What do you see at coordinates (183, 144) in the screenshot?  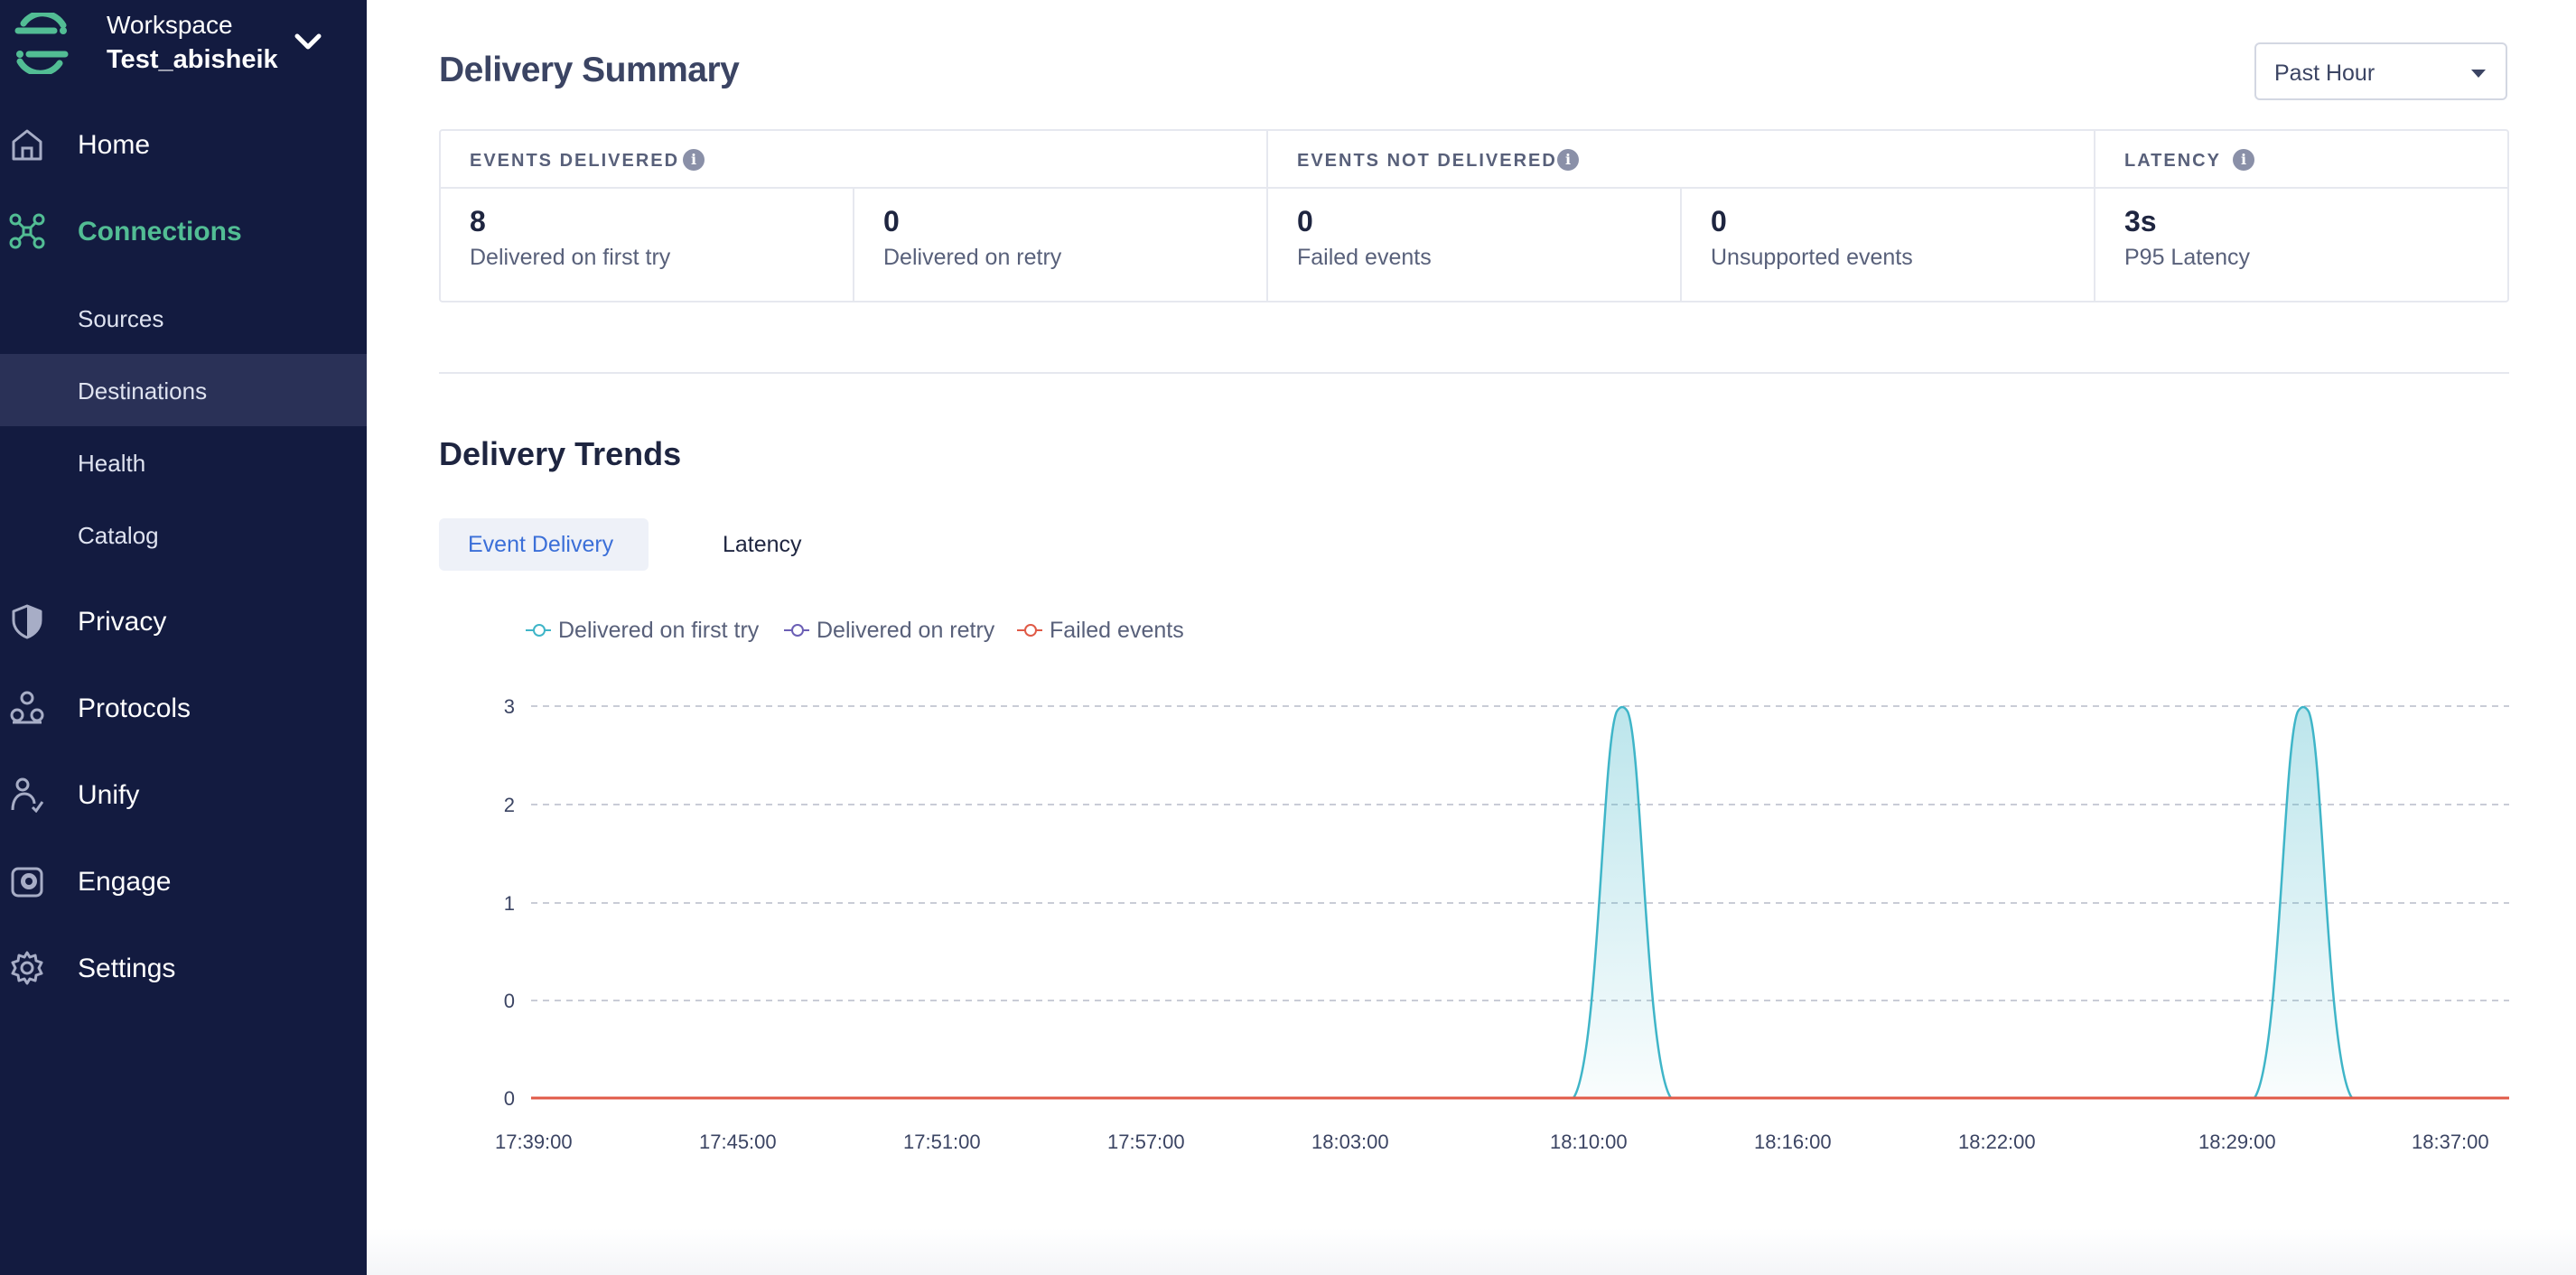 I see `nav-home: Home` at bounding box center [183, 144].